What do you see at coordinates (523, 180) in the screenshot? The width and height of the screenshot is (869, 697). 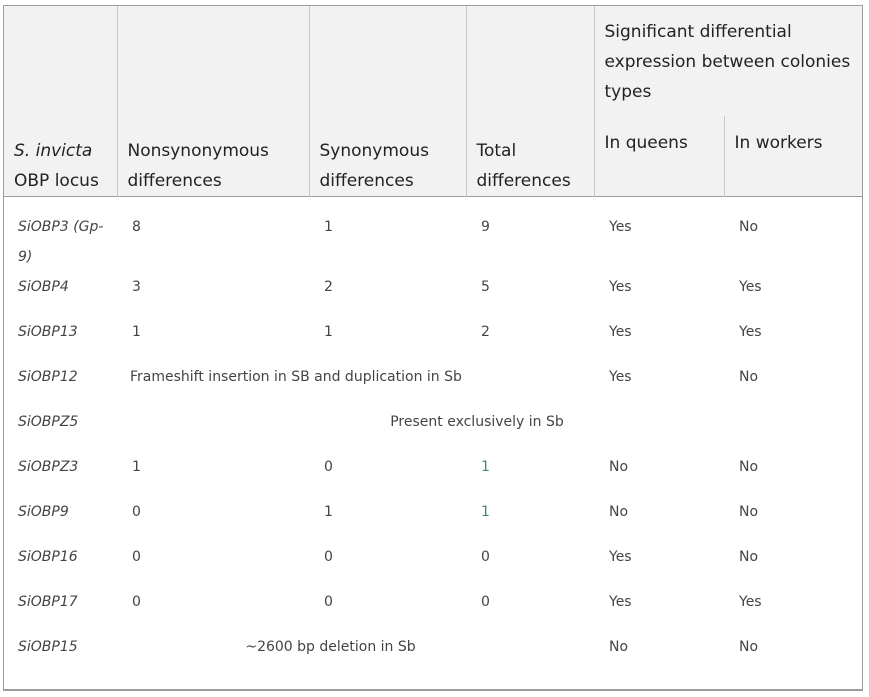 I see `header-total-line2: differences` at bounding box center [523, 180].